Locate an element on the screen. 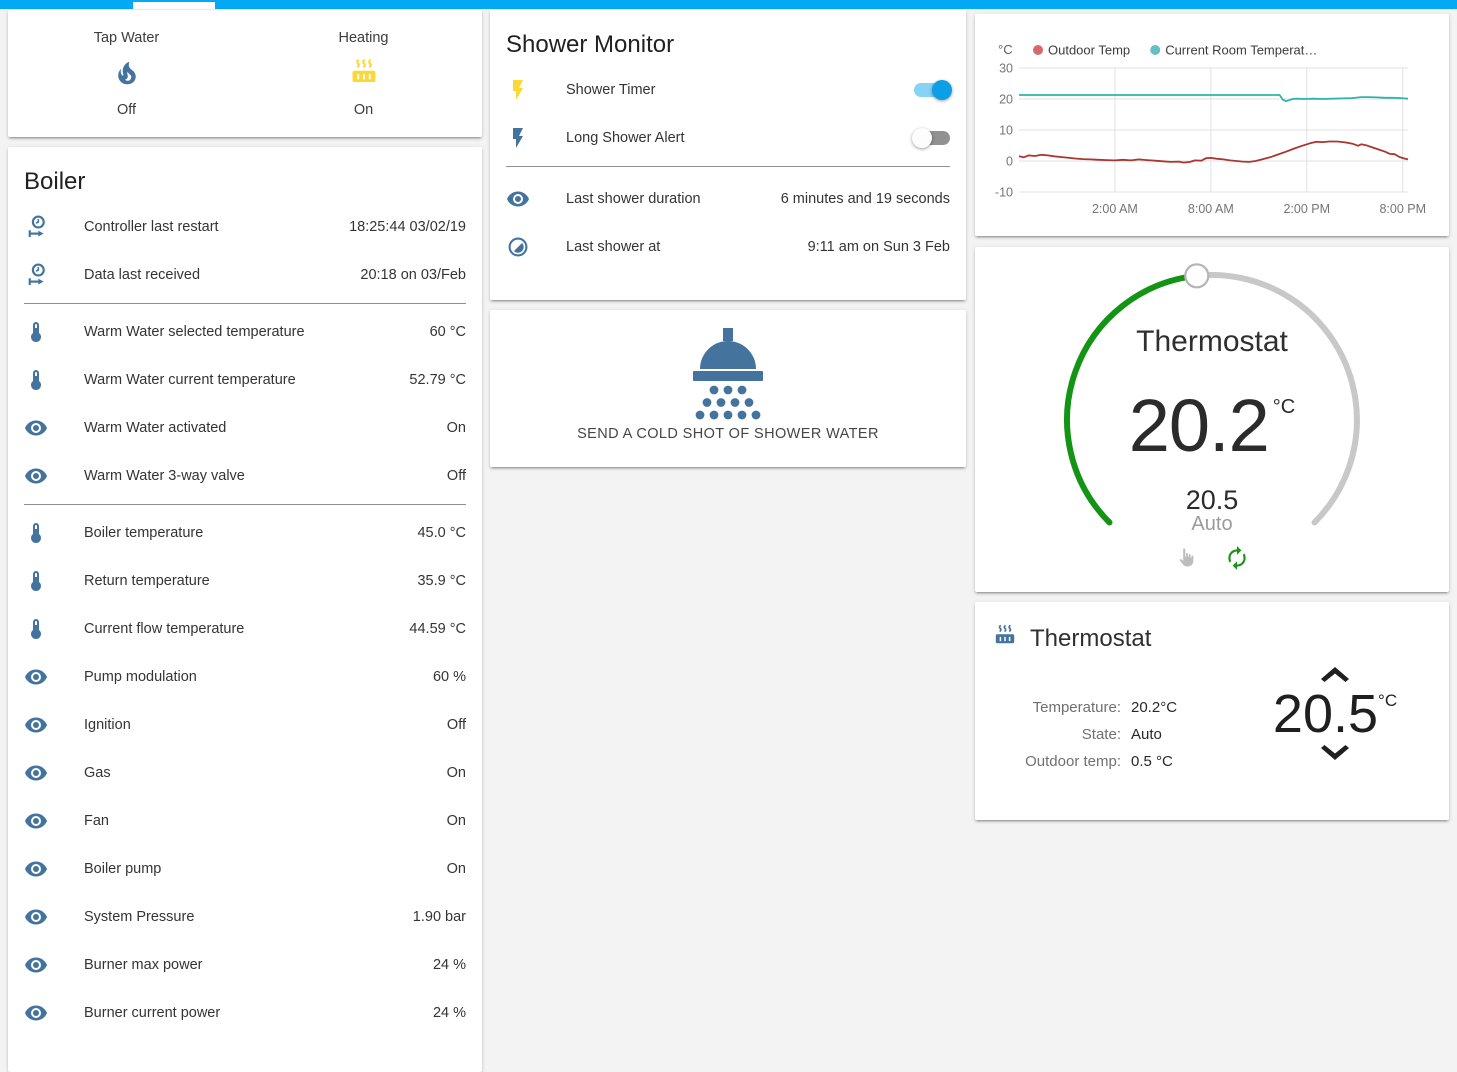 This screenshot has width=1457, height=1072. thermostat-field: State: Auto is located at coordinates (1084, 734).